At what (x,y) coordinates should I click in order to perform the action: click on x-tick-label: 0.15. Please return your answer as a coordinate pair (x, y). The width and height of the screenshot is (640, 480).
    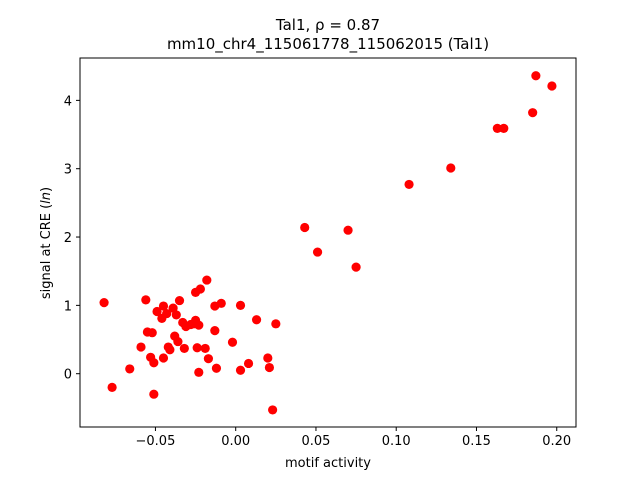
    Looking at the image, I should click on (476, 441).